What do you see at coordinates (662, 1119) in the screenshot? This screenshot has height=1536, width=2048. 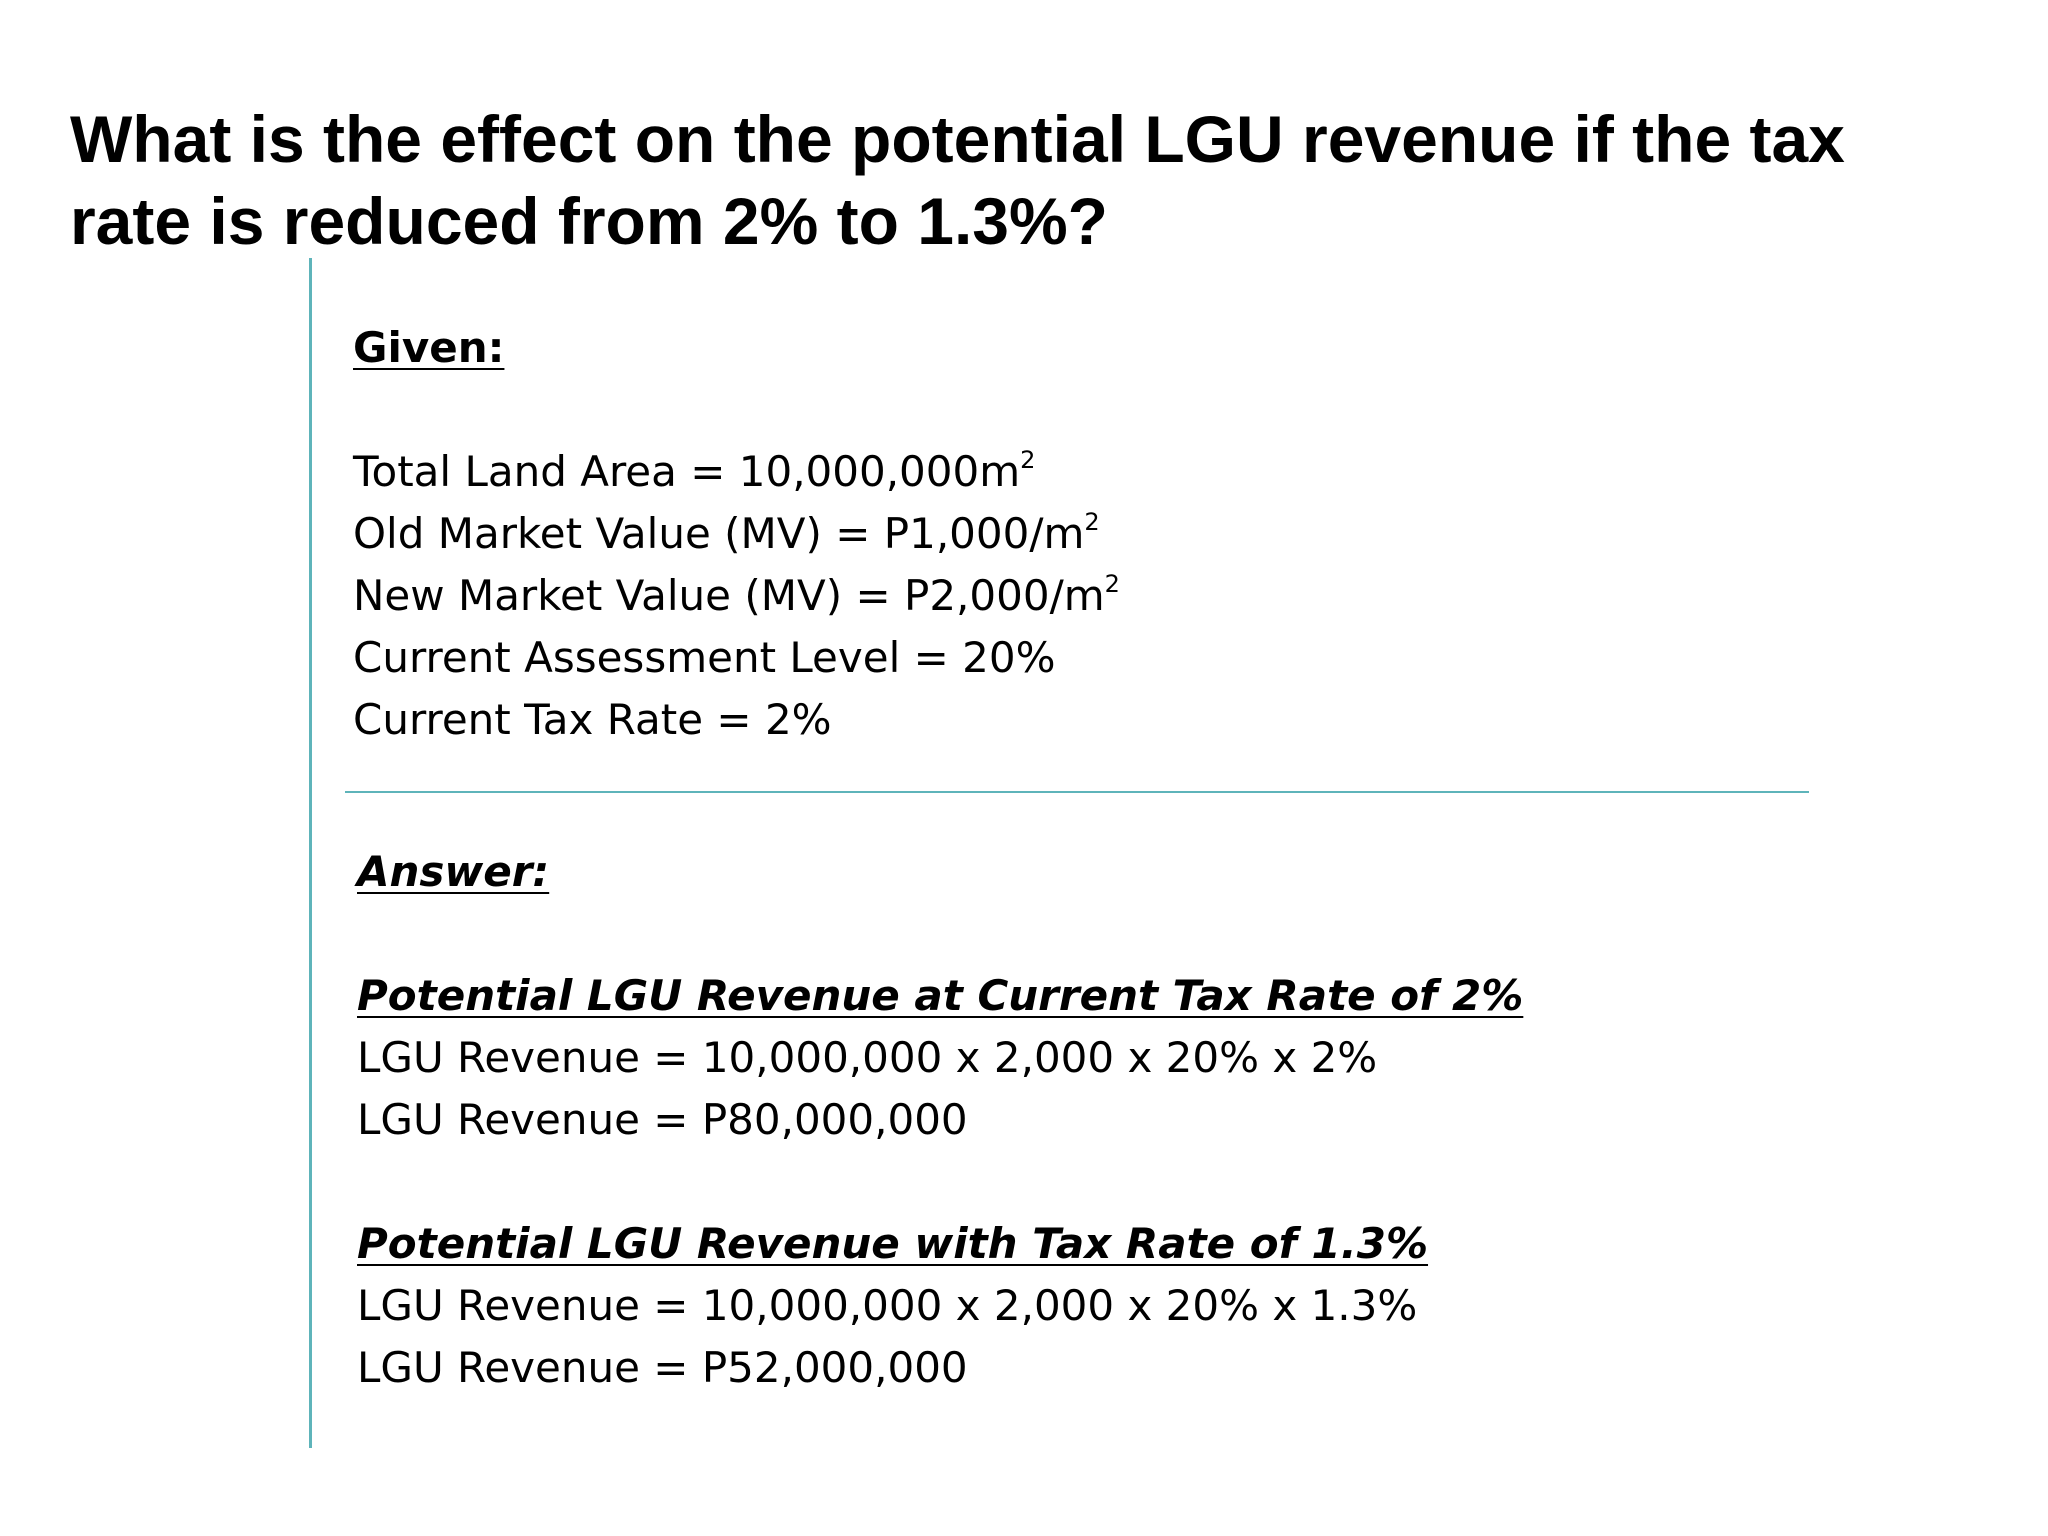 I see `current-rate-result: LGU Revenue = P80,000,000` at bounding box center [662, 1119].